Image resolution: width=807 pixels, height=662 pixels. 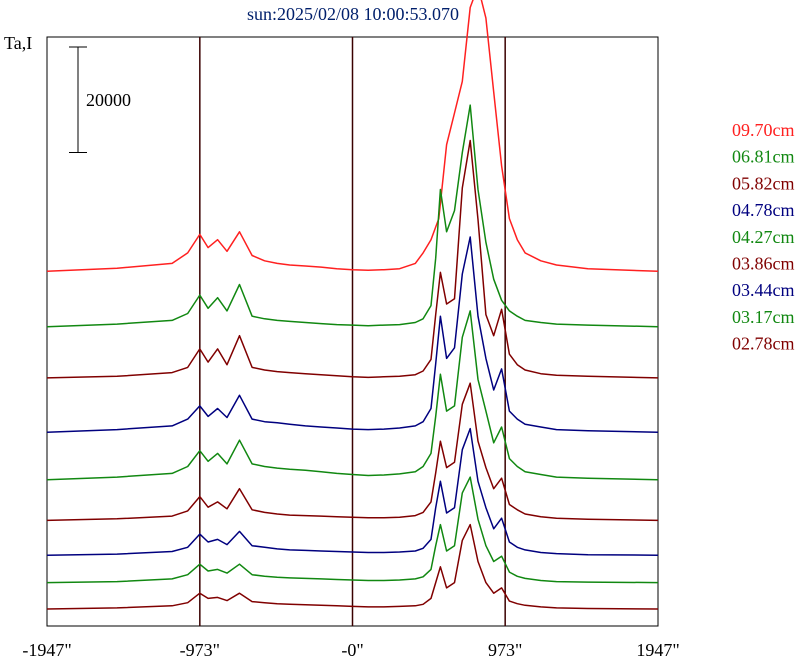 I want to click on legend-entry: 04.27cm, so click(x=763, y=237).